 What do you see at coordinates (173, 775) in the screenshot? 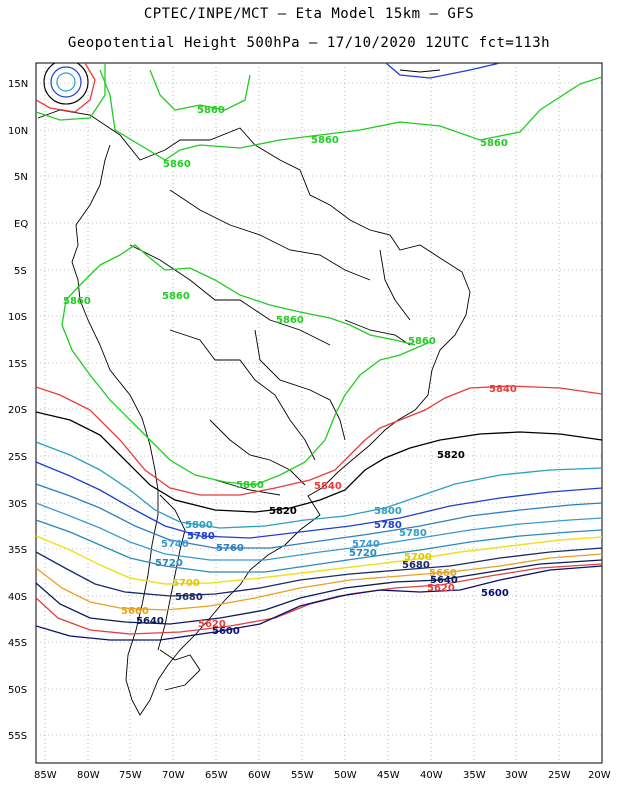
I see `lon-label: 70W` at bounding box center [173, 775].